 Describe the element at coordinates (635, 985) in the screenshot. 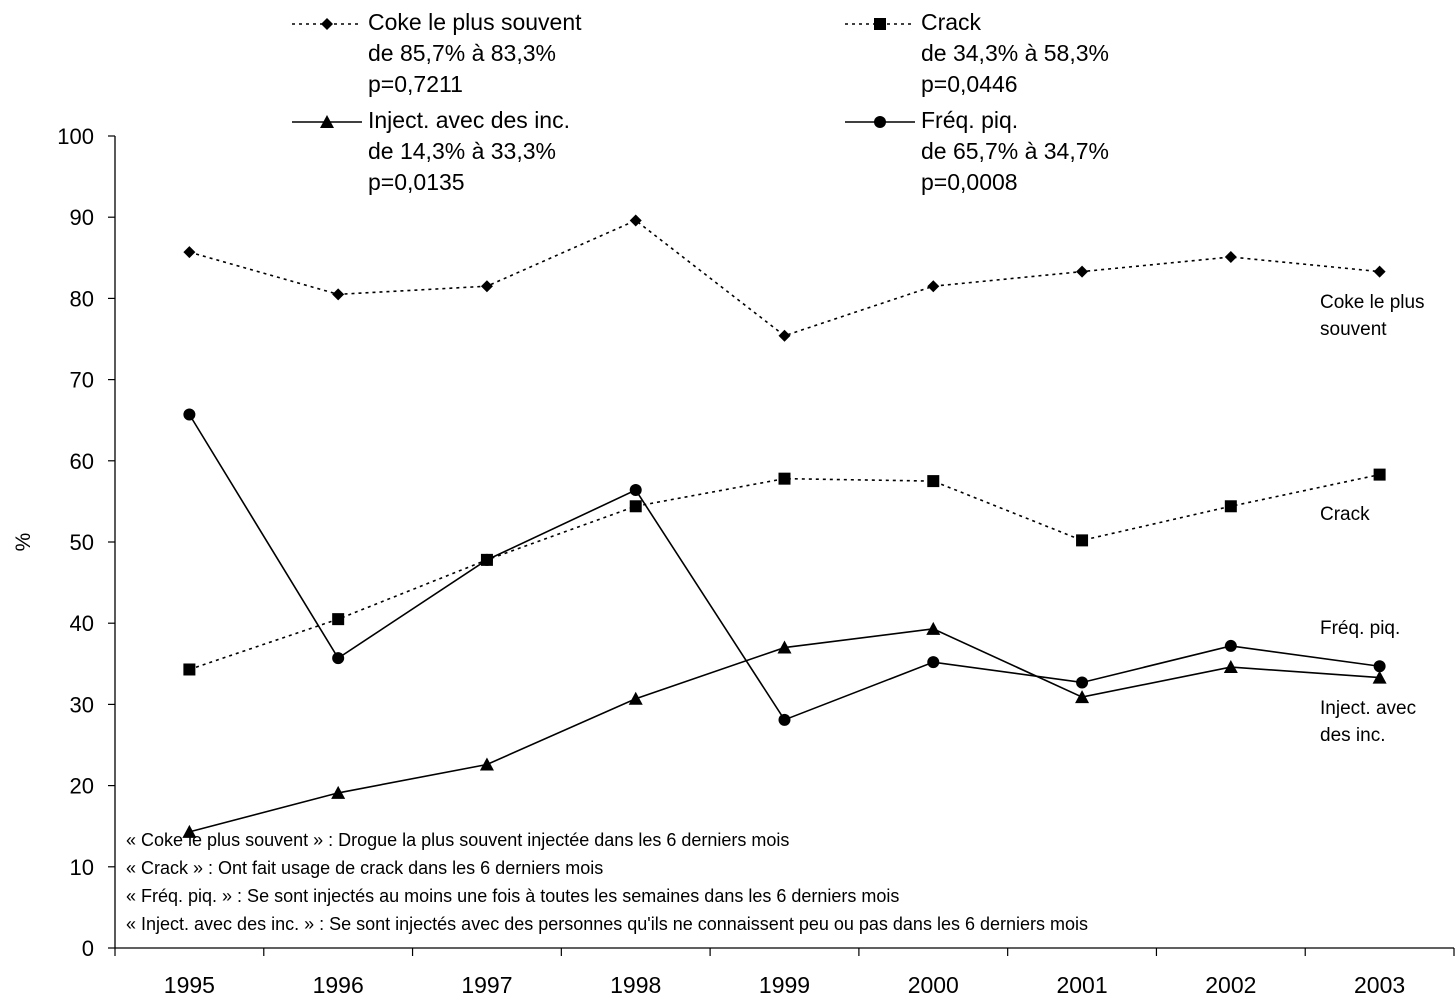

I see `x-tick-label: 1998` at that location.